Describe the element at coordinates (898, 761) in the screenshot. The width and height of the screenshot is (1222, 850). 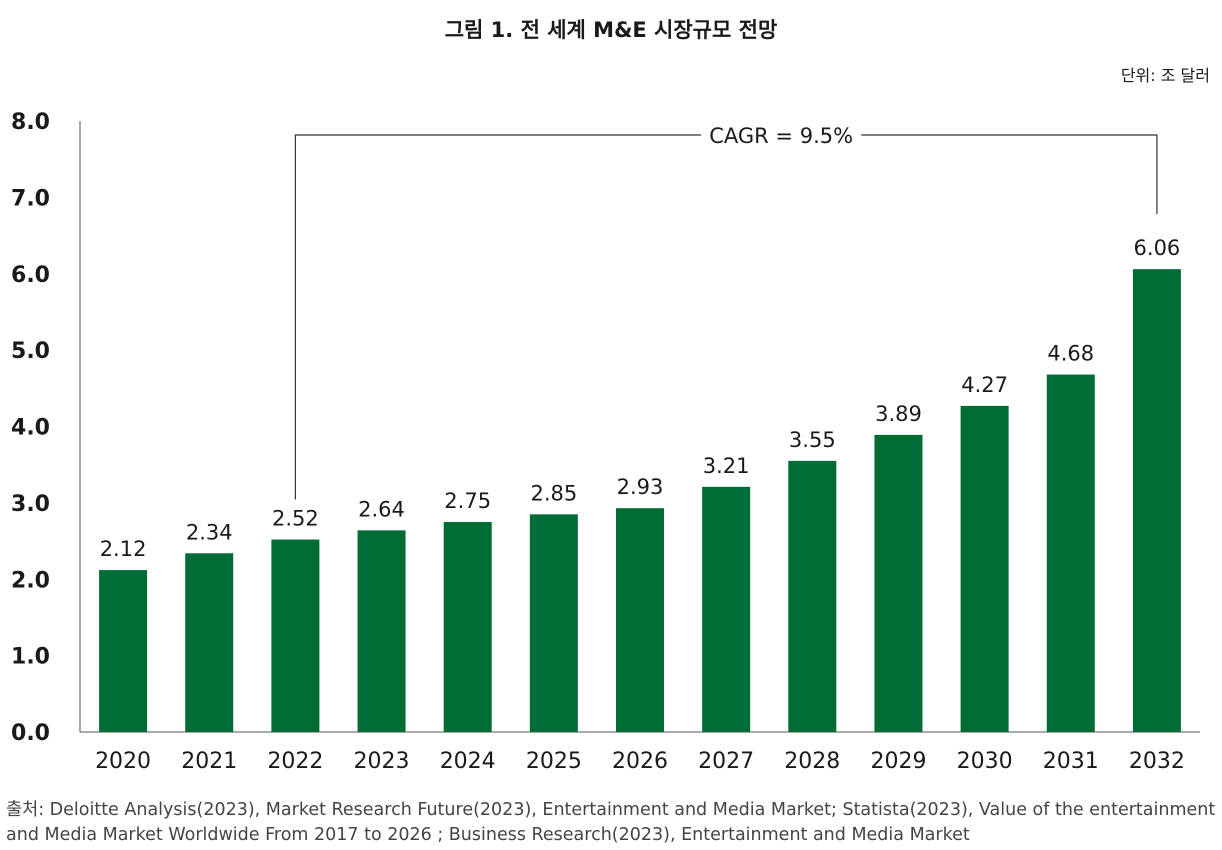
I see `x-tick-label: 2029` at that location.